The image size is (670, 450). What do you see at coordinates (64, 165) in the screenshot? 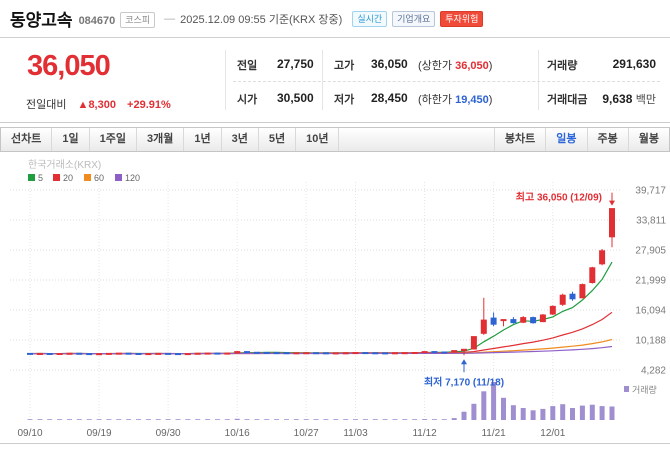
I see `exchange-watermark: 한국거래소(KRX)` at bounding box center [64, 165].